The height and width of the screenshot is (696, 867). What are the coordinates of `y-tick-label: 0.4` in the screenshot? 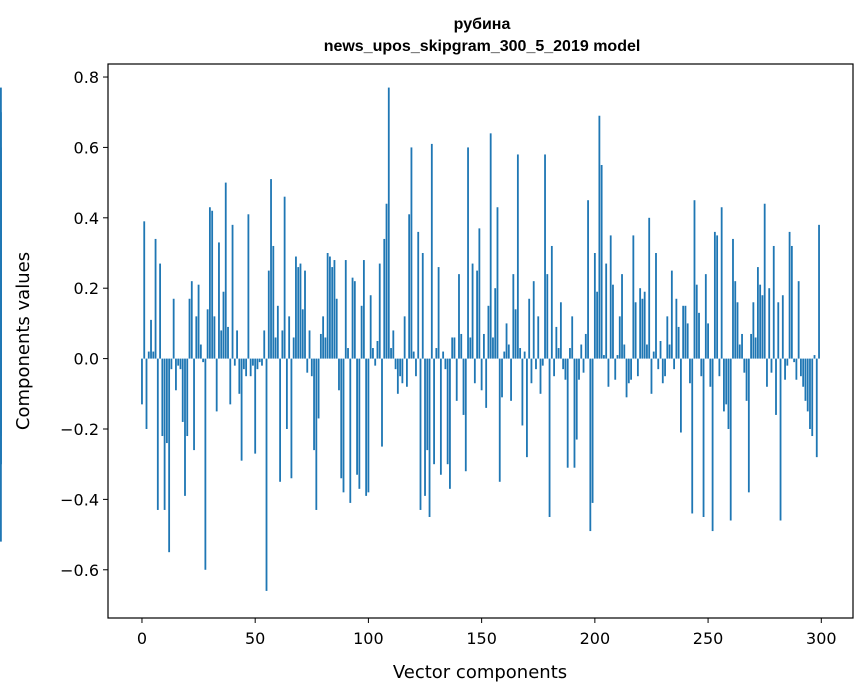 It's located at (86, 218).